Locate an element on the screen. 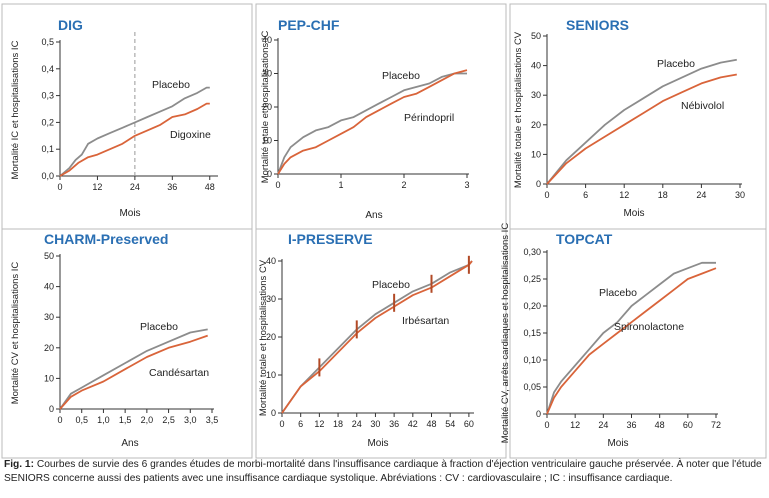  y-axis-label: Mortalité IC et hospitalisations IC is located at coordinates (15, 109).